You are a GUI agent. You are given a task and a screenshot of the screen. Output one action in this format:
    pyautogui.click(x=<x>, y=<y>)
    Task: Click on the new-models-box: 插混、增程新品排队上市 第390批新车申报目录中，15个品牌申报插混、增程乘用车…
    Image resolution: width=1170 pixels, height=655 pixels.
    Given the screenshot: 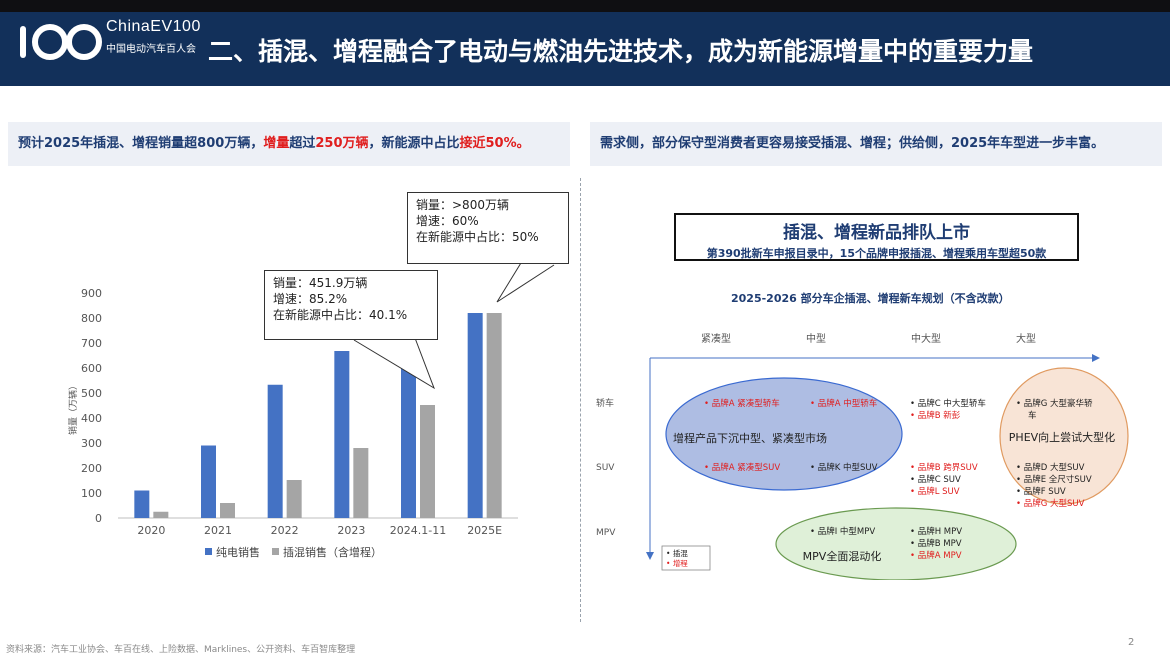 What is the action you would take?
    pyautogui.click(x=876, y=237)
    